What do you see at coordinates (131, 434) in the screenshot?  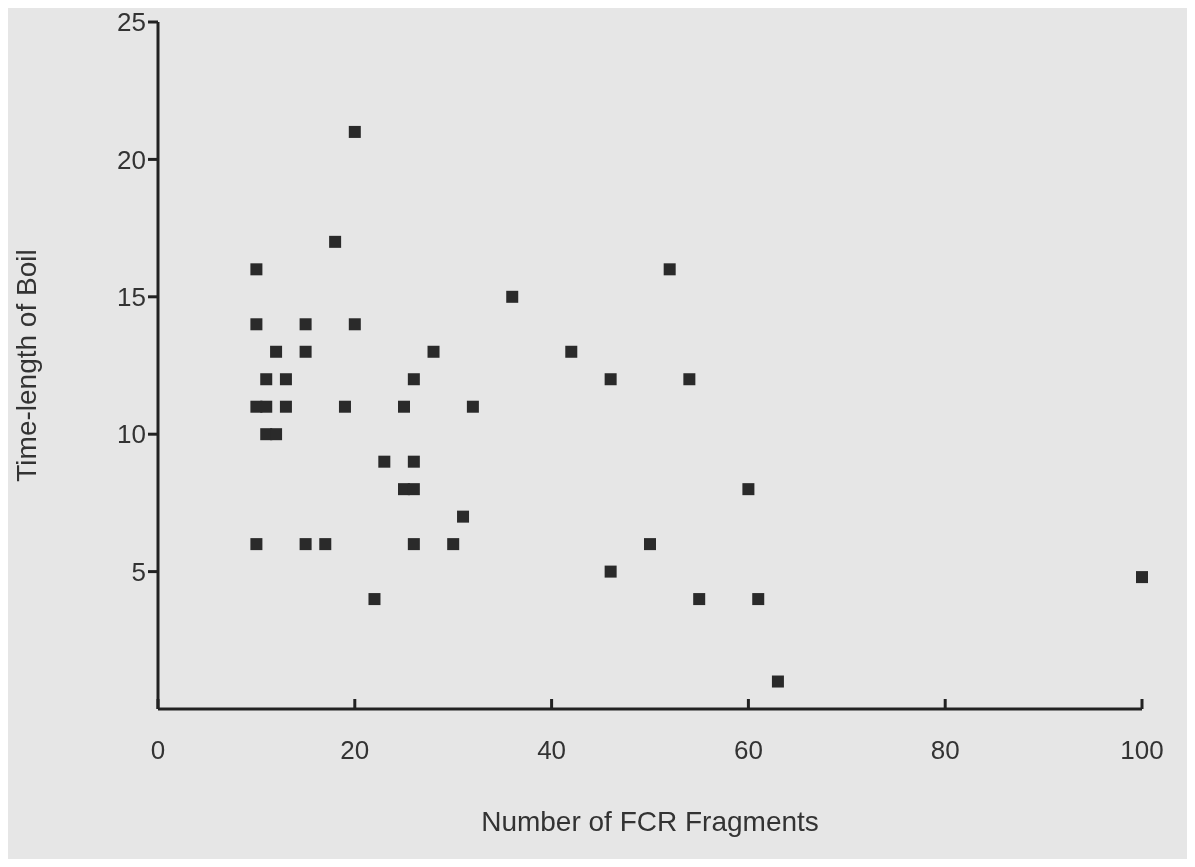 I see `y-tick-label: 10` at bounding box center [131, 434].